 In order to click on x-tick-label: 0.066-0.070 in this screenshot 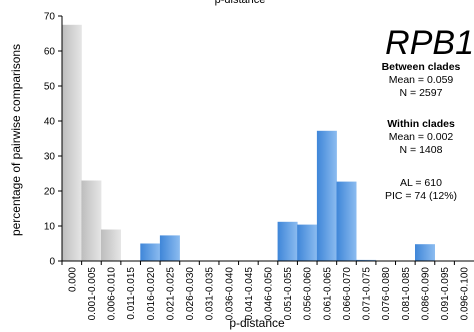, I will do `click(347, 294)`.